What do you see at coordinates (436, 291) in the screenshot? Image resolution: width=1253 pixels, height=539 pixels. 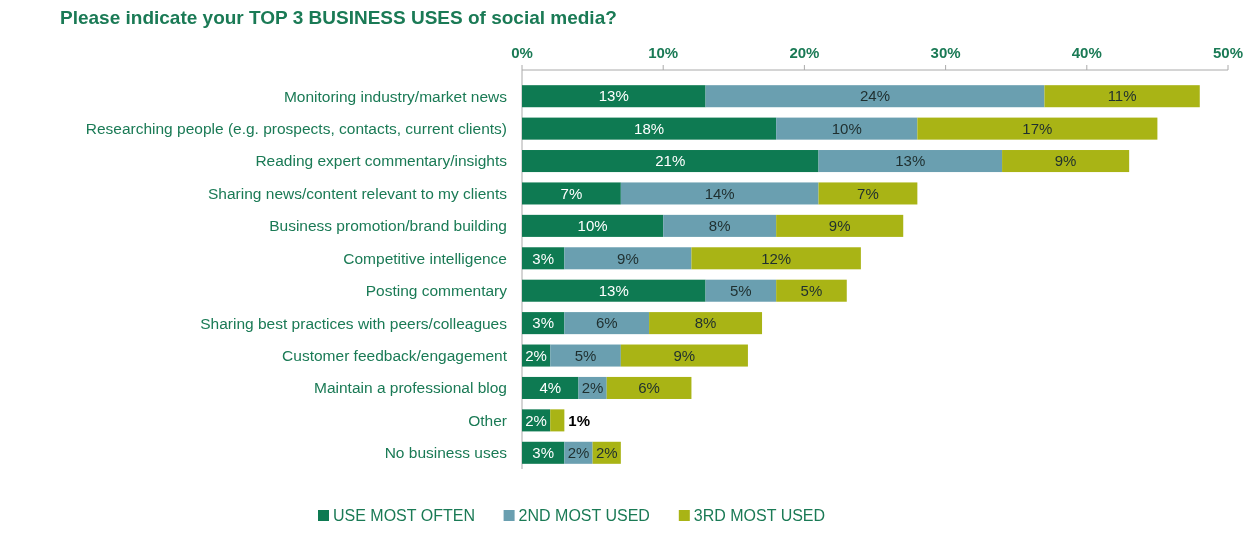 I see `y-tick-label: Posting commentary` at bounding box center [436, 291].